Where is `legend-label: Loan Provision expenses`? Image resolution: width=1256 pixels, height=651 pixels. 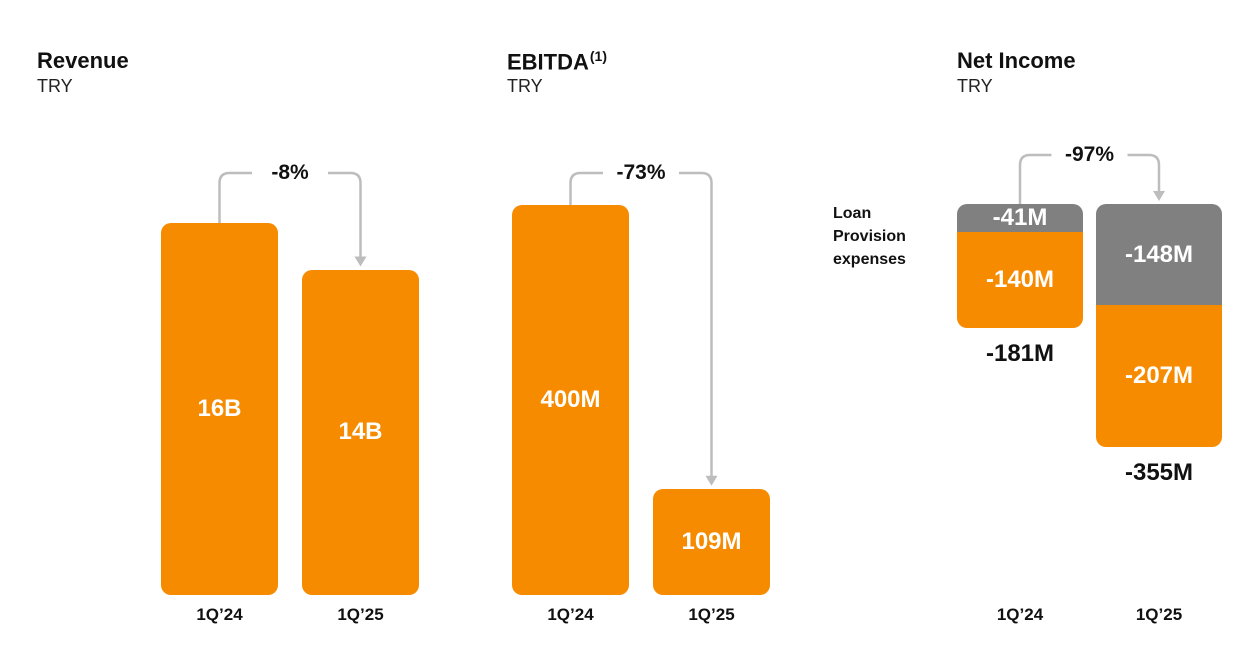 legend-label: Loan Provision expenses is located at coordinates (869, 236).